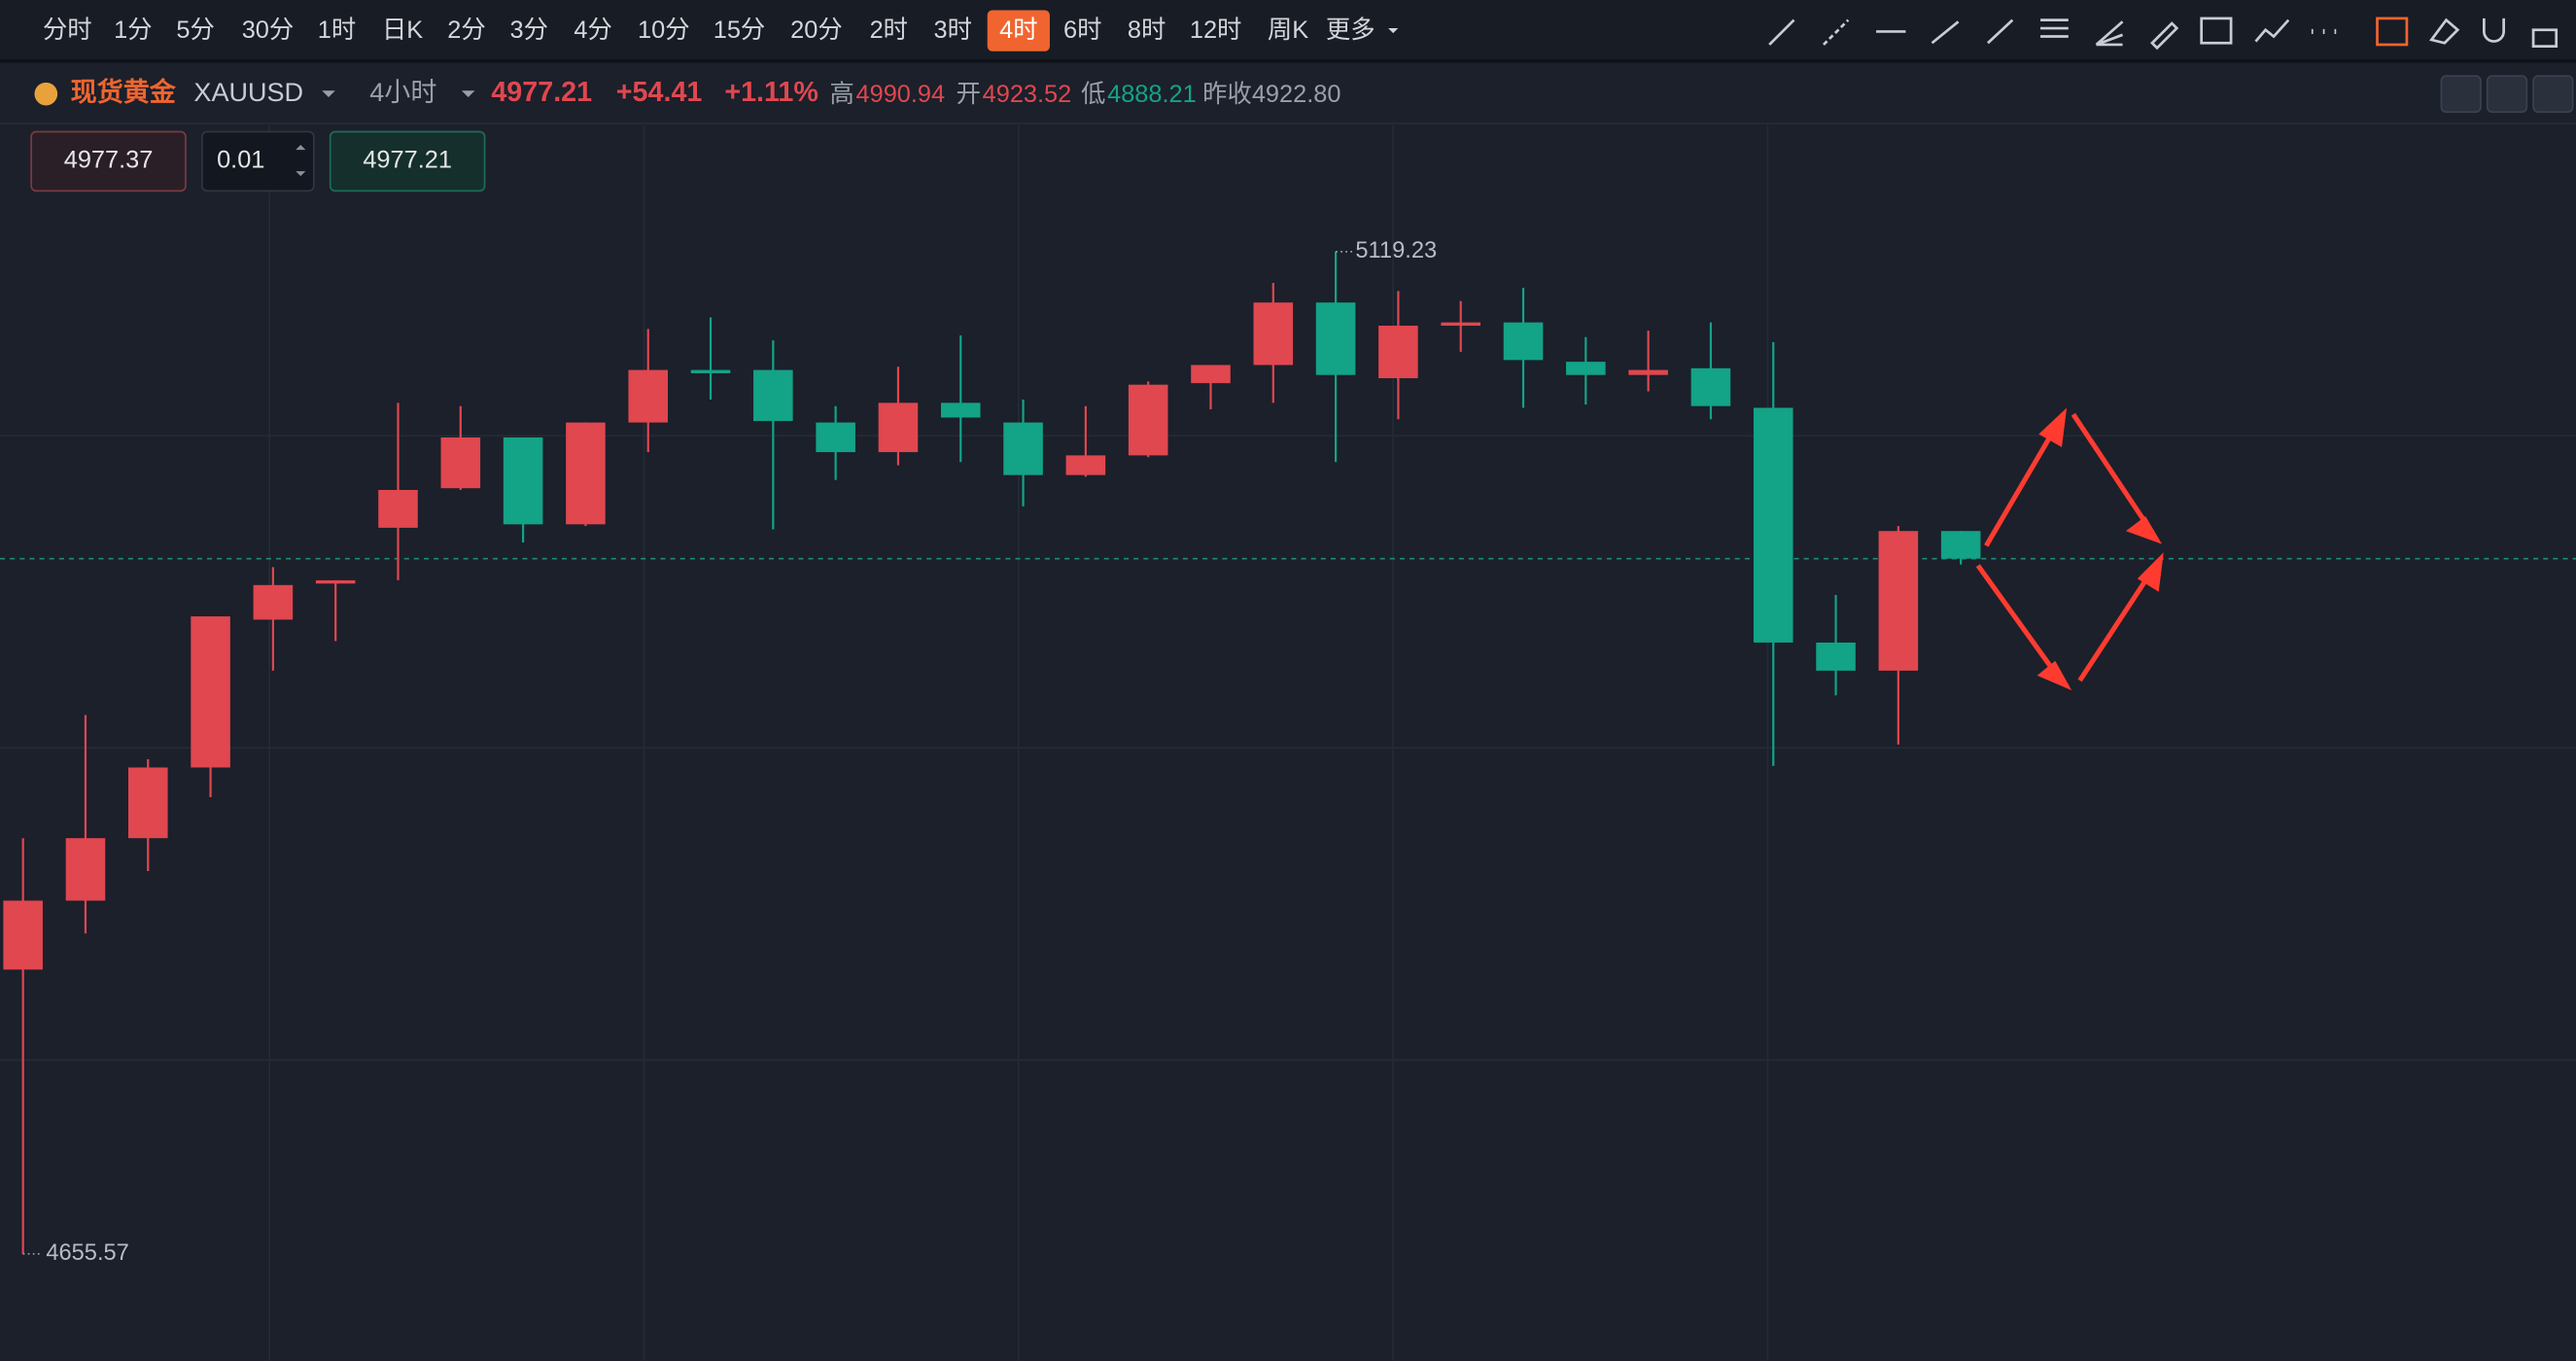 Image resolution: width=2576 pixels, height=1361 pixels. Describe the element at coordinates (402, 92) in the screenshot. I see `period: 4小时` at that location.